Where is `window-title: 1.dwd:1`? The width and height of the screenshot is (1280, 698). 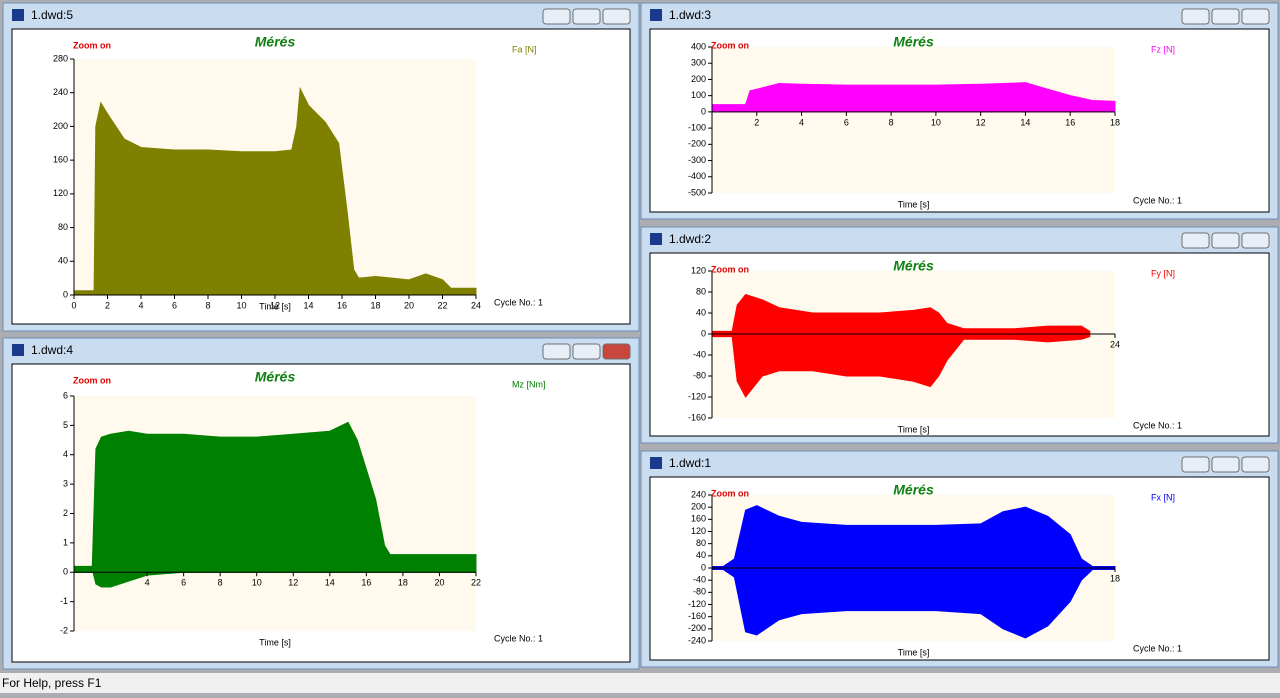 window-title: 1.dwd:1 is located at coordinates (690, 463).